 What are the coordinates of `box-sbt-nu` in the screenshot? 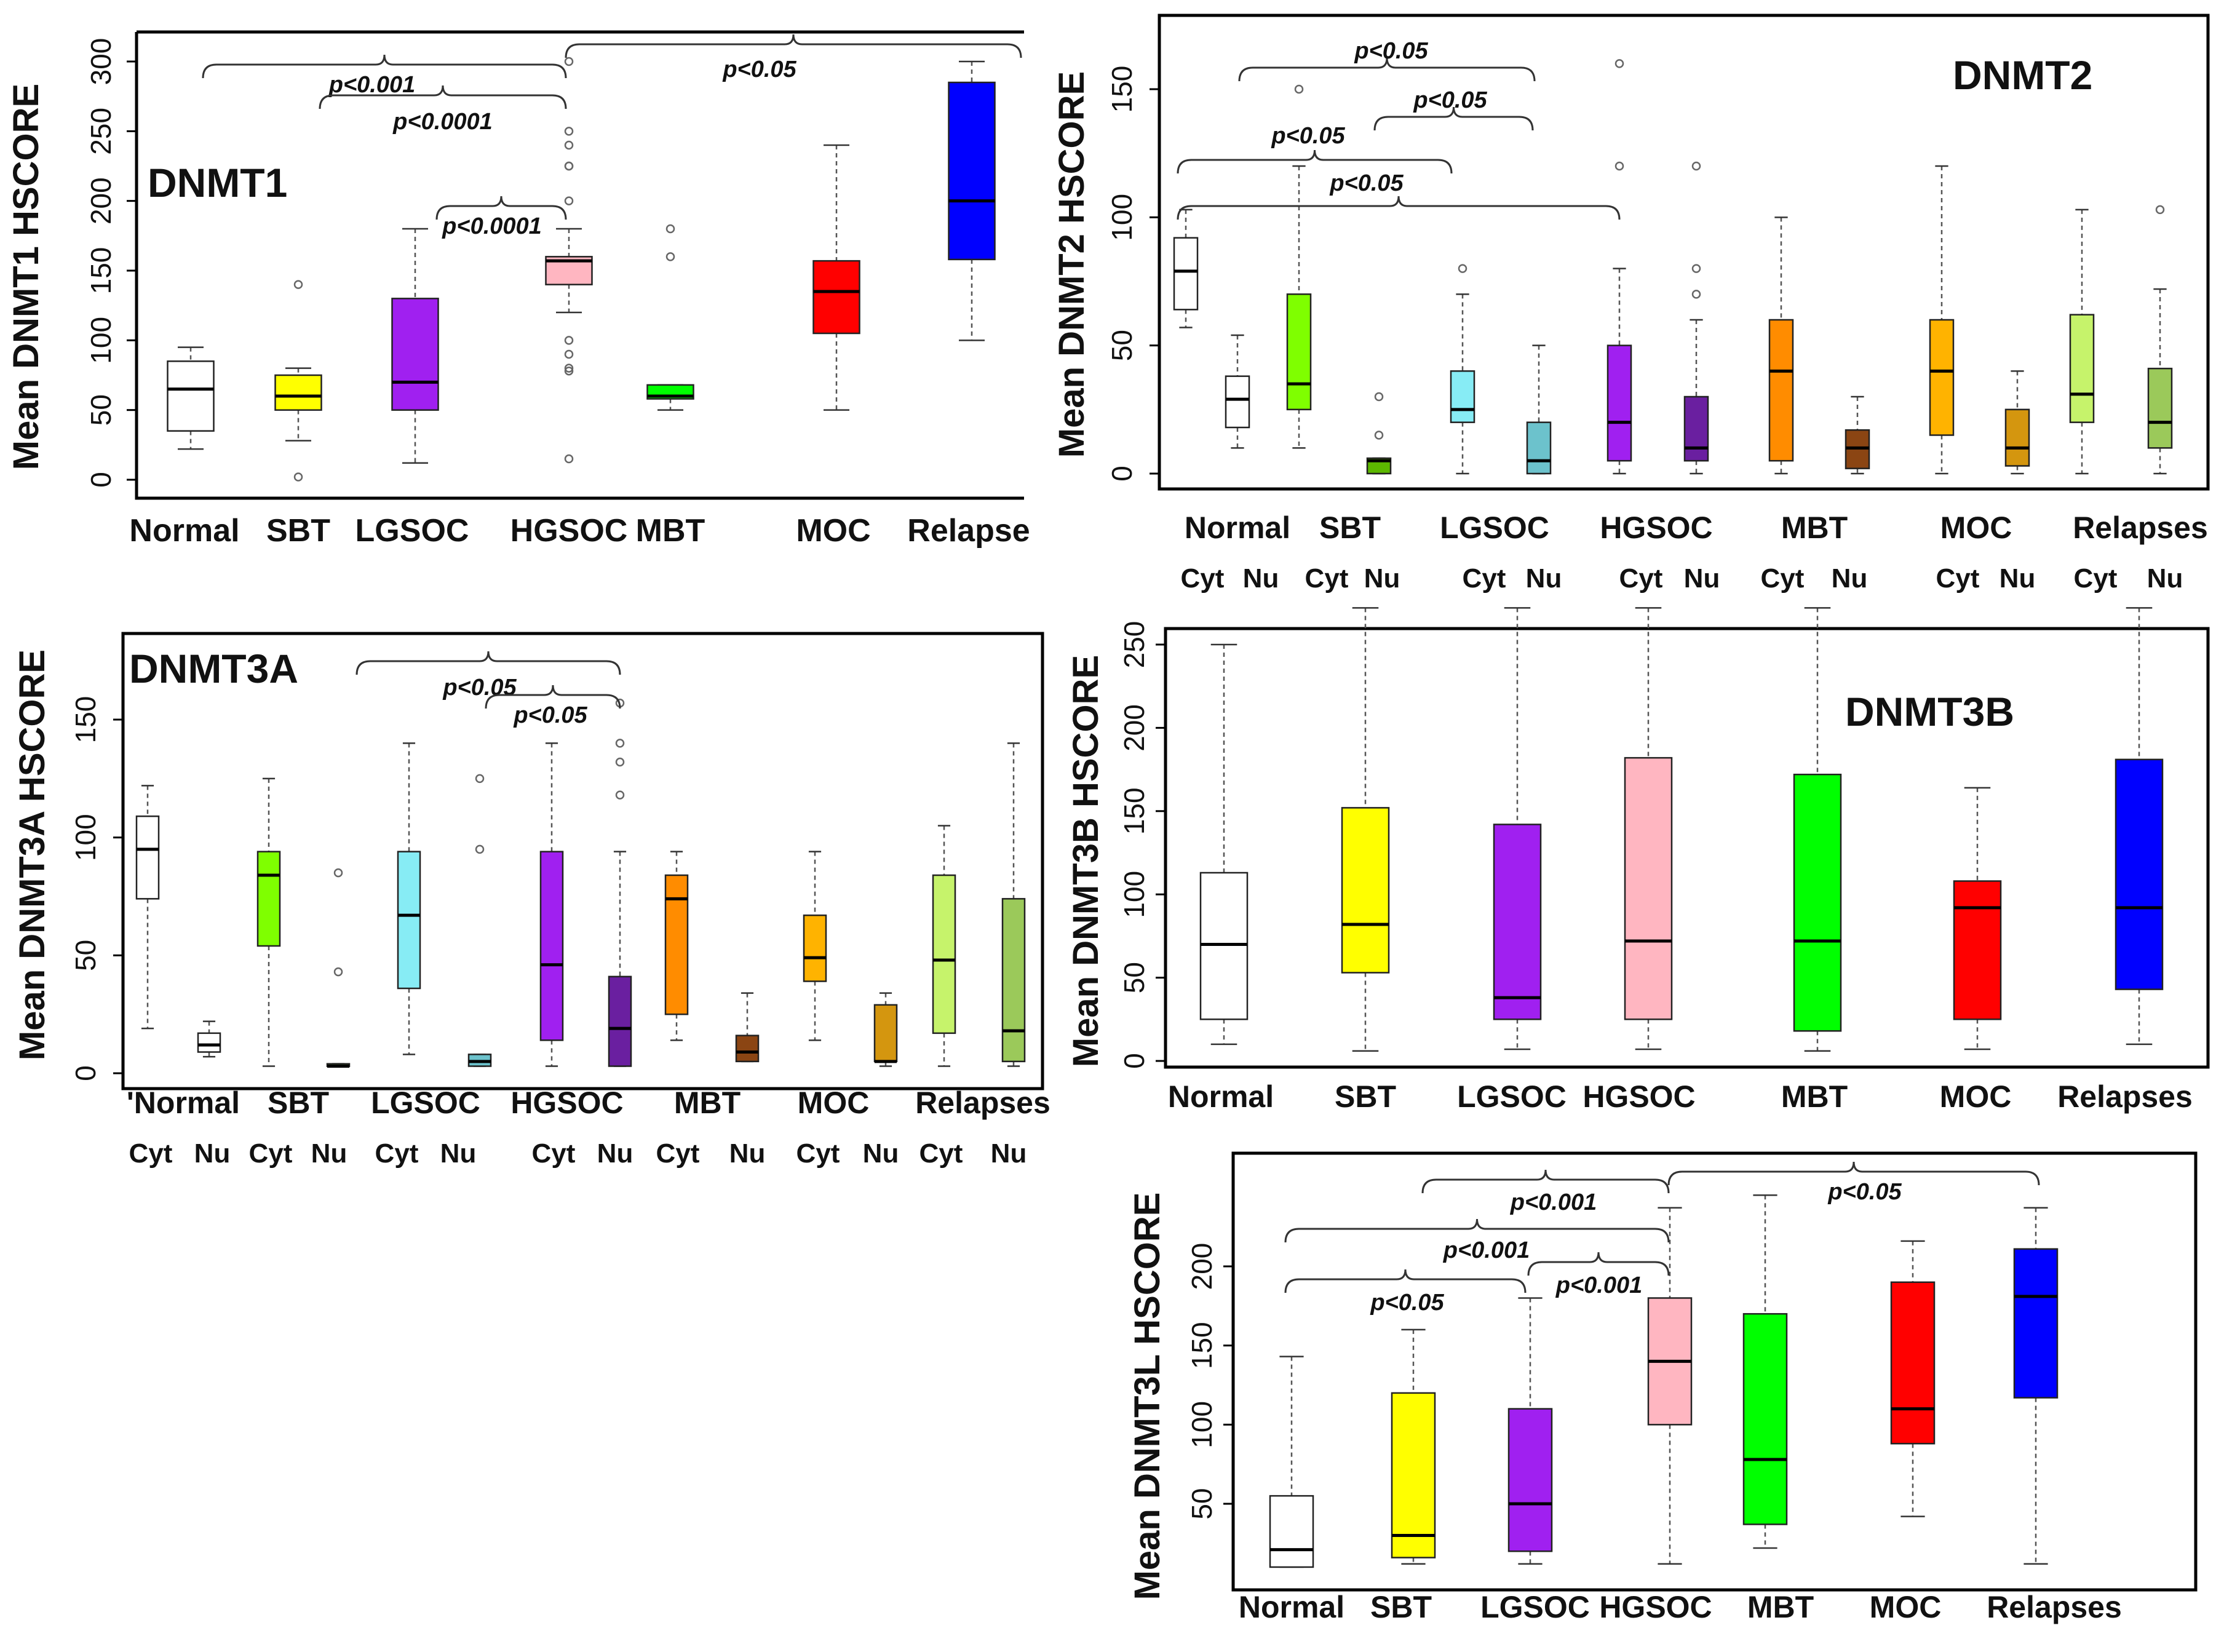 It's located at (338, 968).